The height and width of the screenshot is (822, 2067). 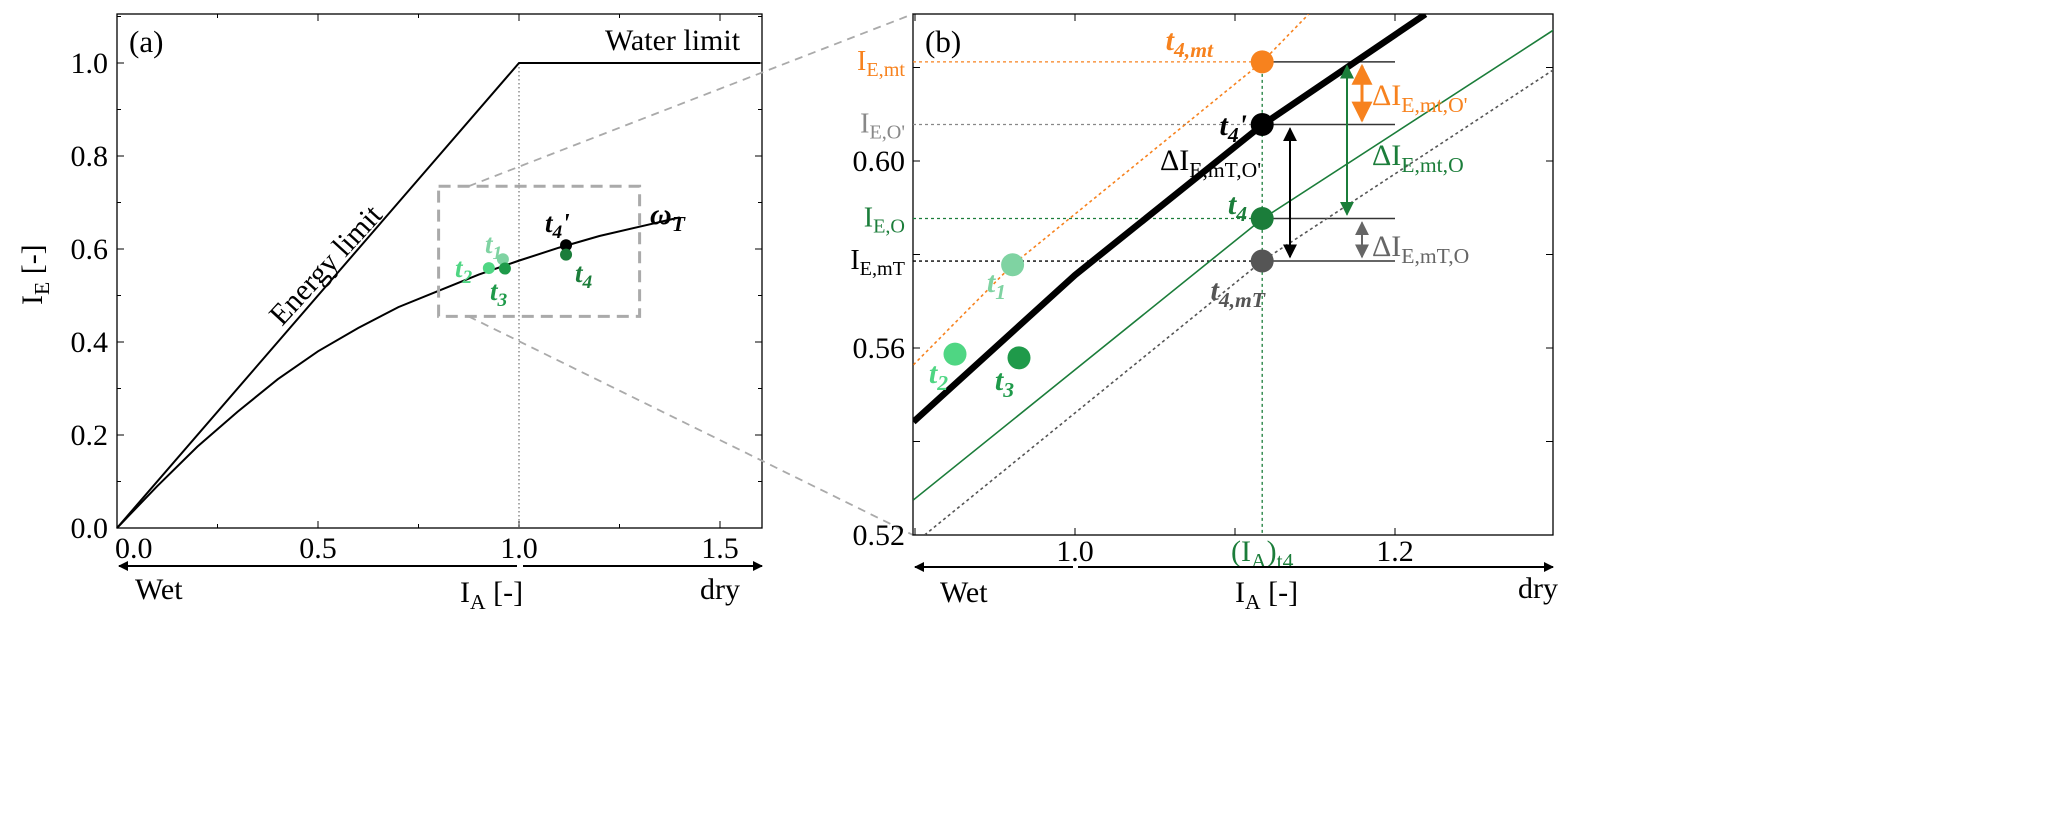 I want to click on subscript: 4,mt, so click(x=1193, y=50).